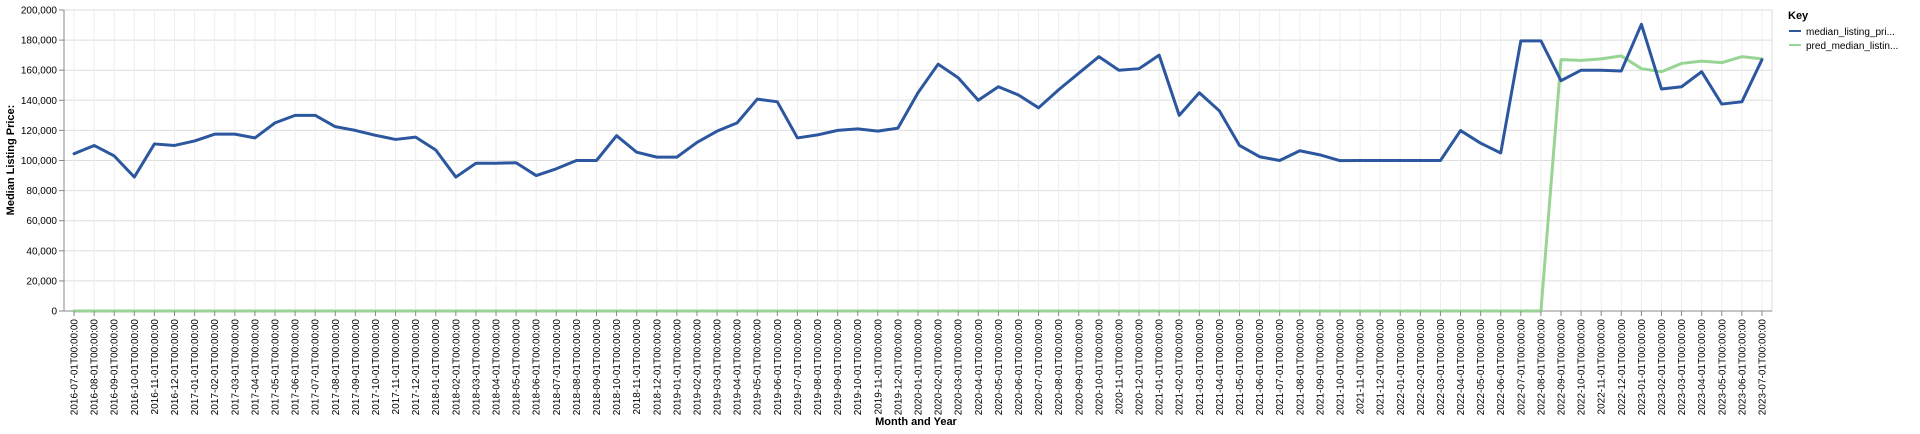 The image size is (1920, 434). Describe the element at coordinates (275, 367) in the screenshot. I see `x-tick-label: 2017-05-01T00:00:00` at that location.